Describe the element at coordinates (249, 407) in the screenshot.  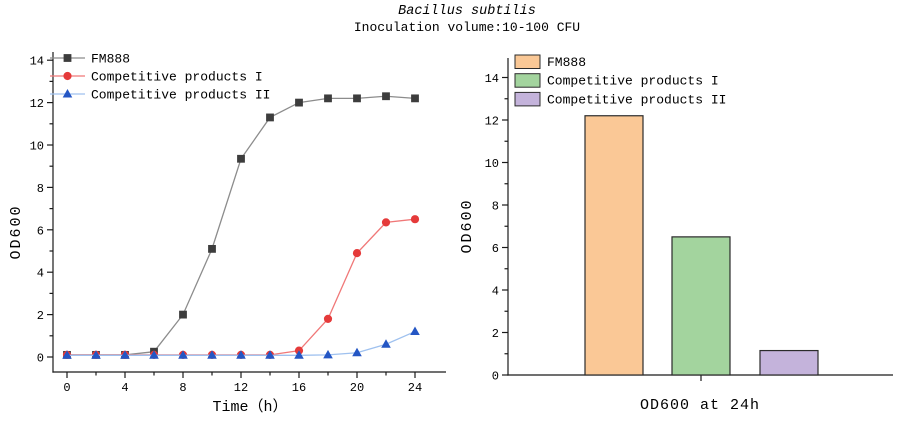
I see `x-axis-label: Time（h）` at that location.